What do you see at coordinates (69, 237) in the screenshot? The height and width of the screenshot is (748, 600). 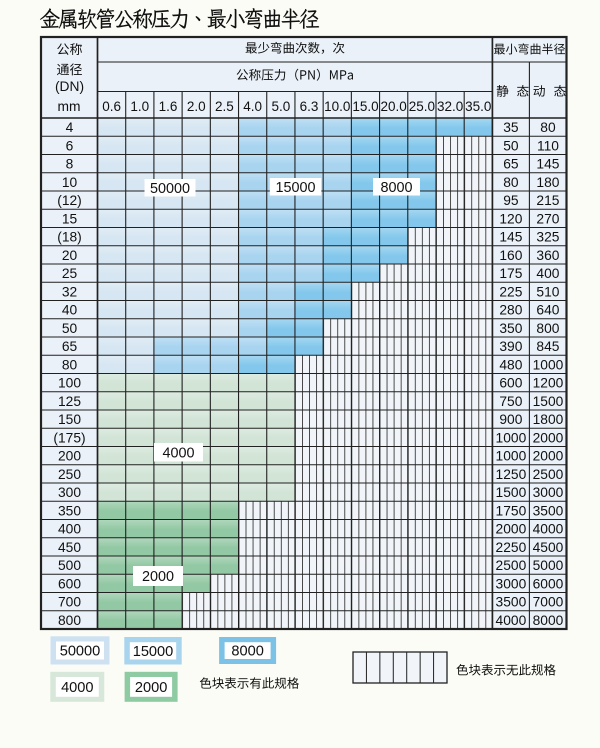 I see `svg-text: (18)` at bounding box center [69, 237].